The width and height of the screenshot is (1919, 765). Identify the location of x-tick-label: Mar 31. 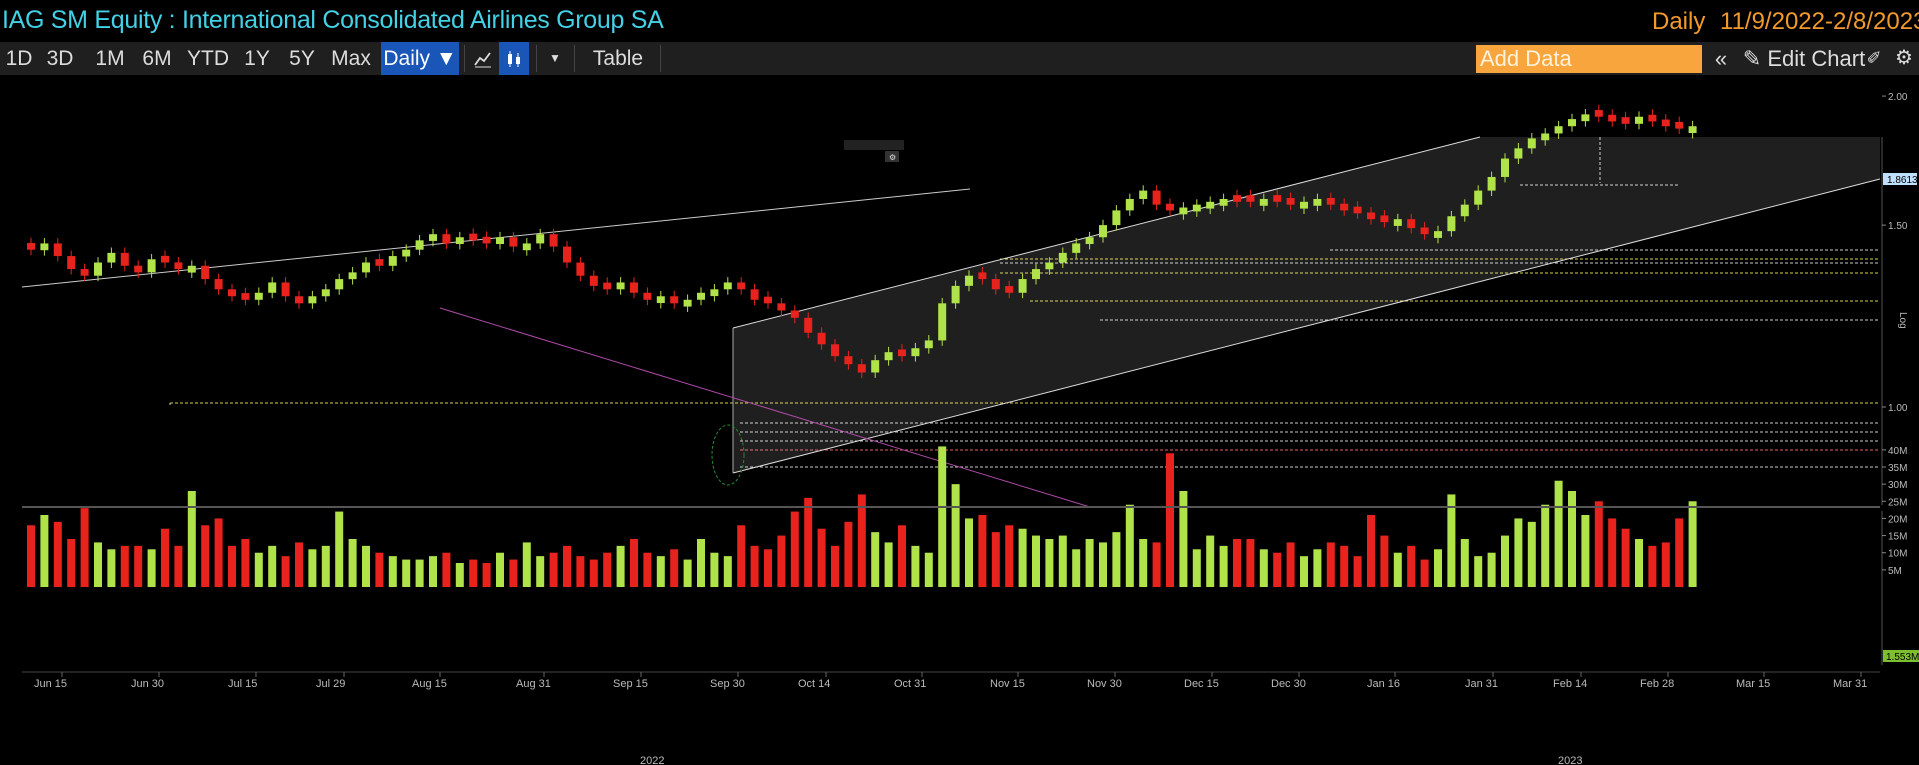
(1850, 684).